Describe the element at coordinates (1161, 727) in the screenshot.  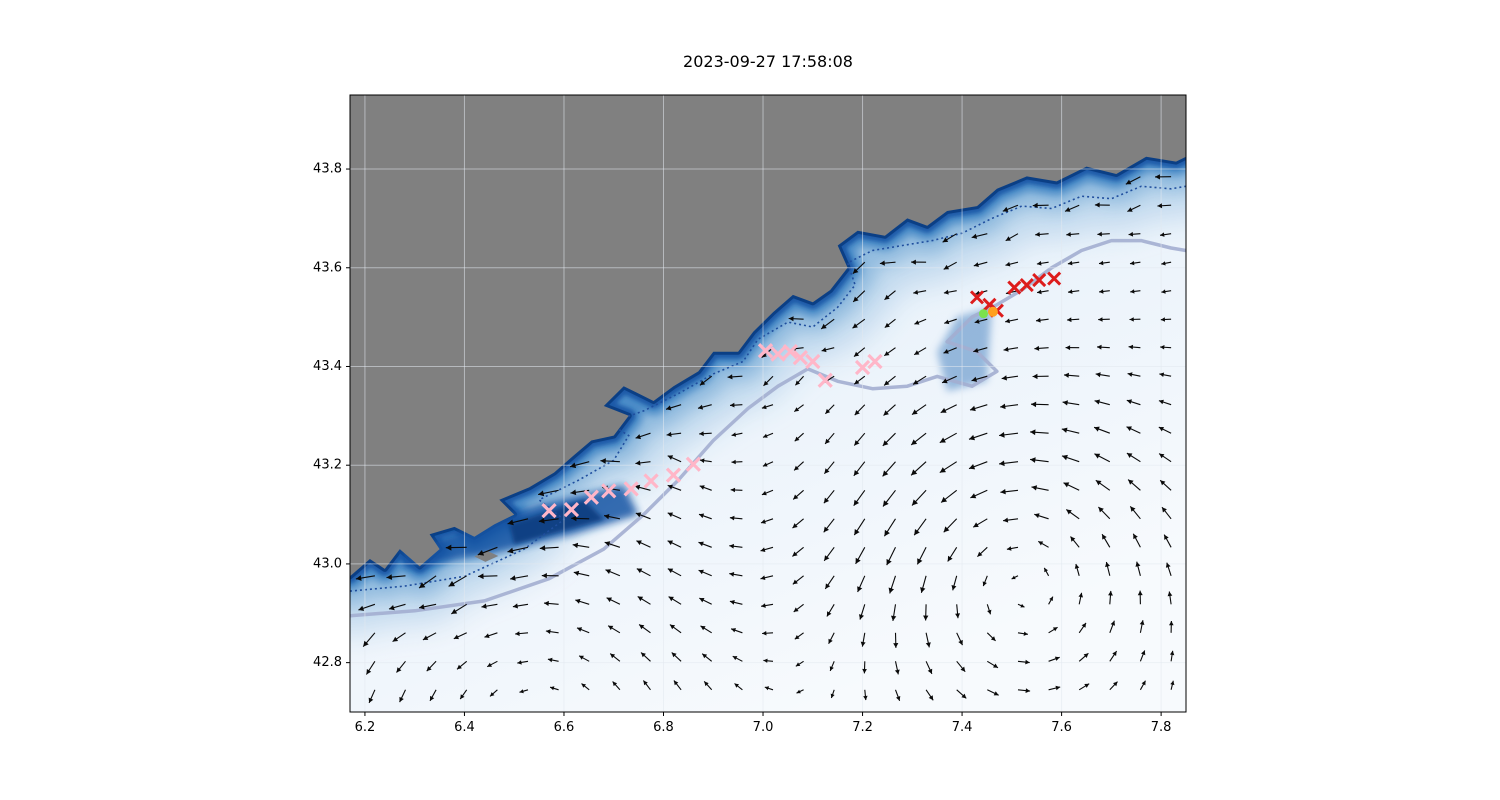
I see `x-tick-label: 7.8` at that location.